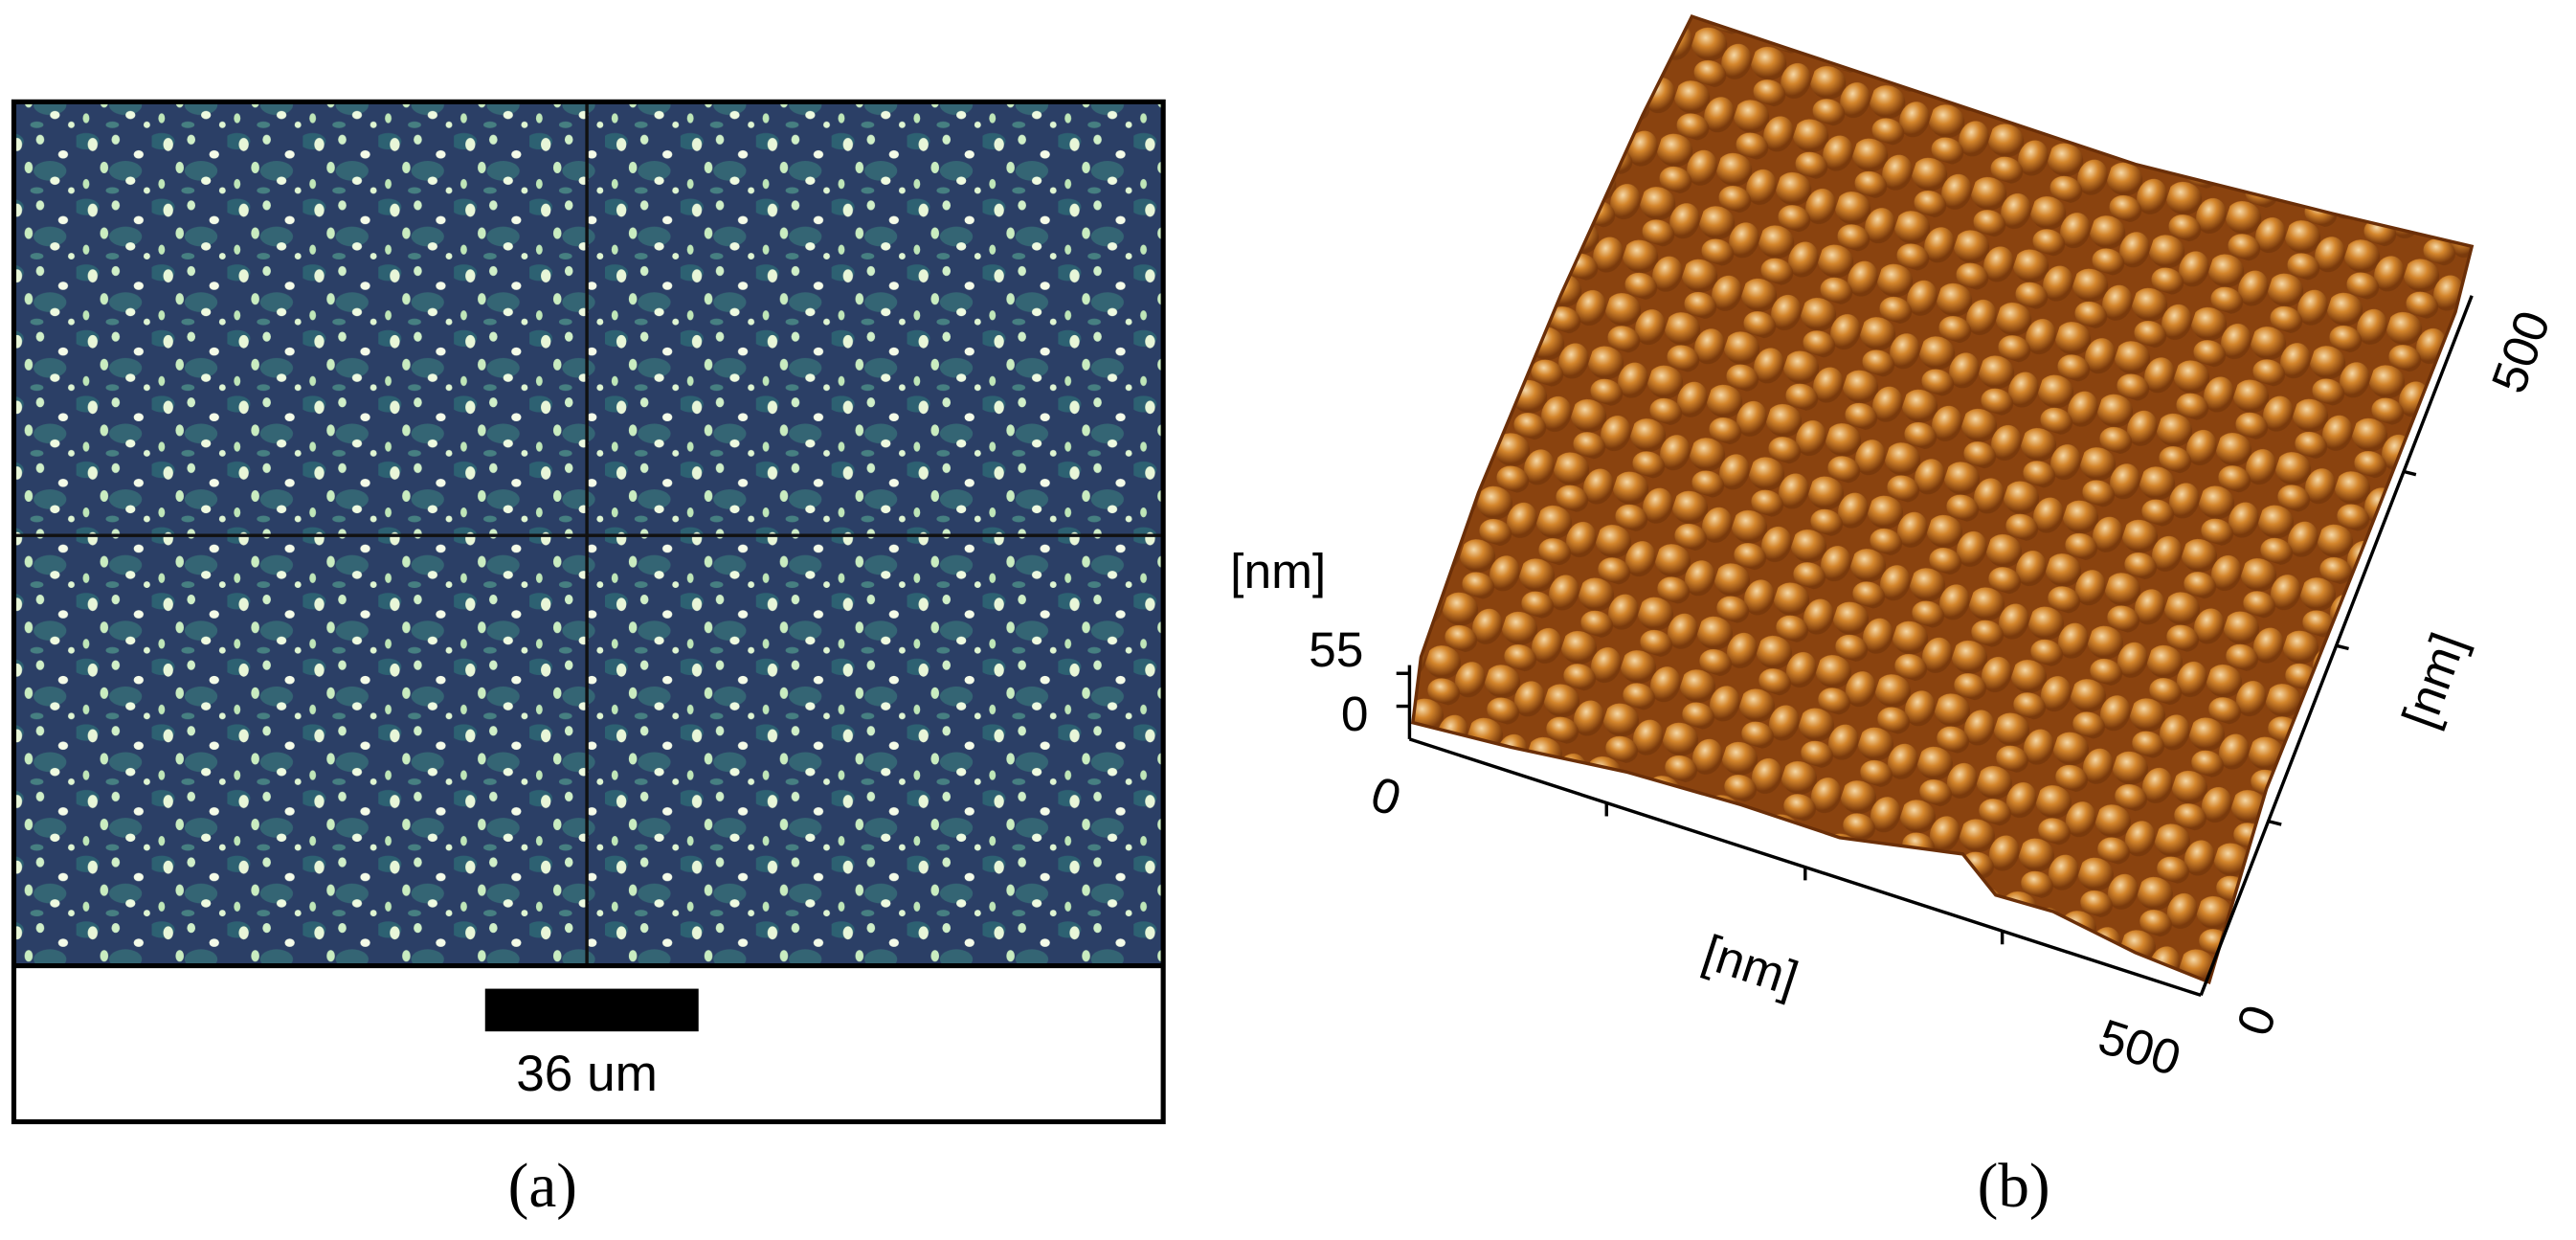  I want to click on y-axis-label: [nm], so click(2434, 679).